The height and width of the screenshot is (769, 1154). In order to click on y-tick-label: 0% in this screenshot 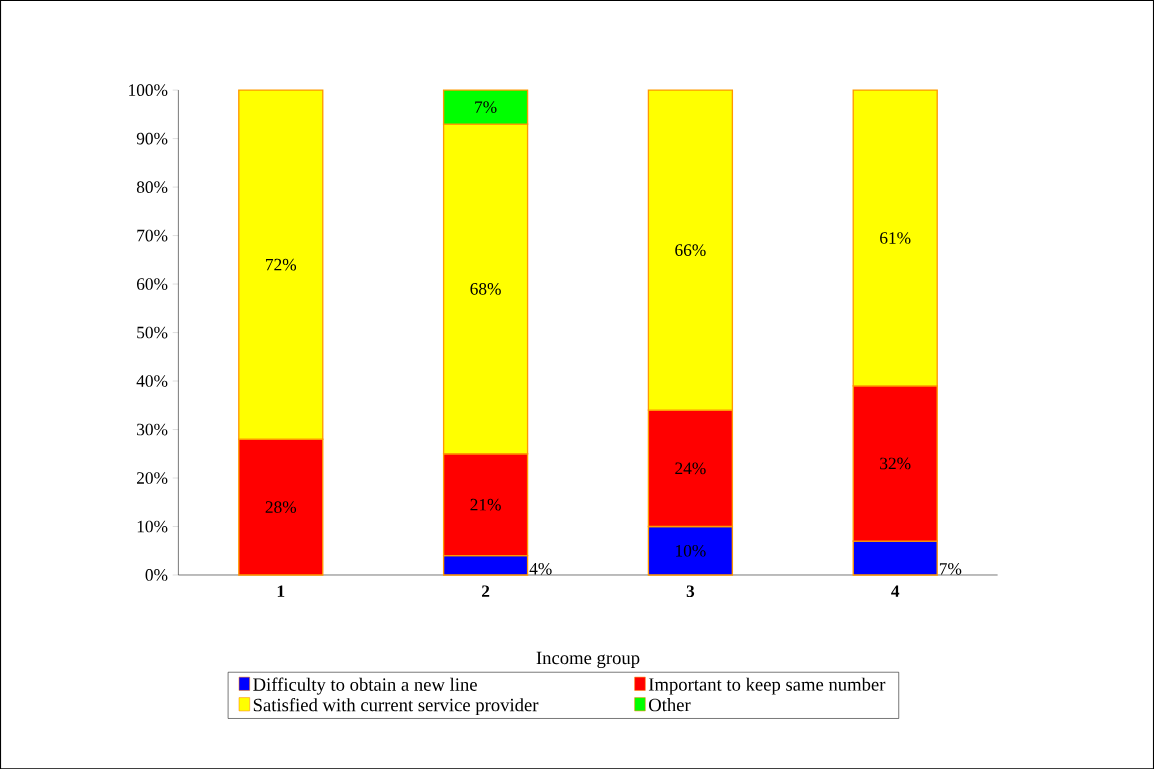, I will do `click(156, 574)`.